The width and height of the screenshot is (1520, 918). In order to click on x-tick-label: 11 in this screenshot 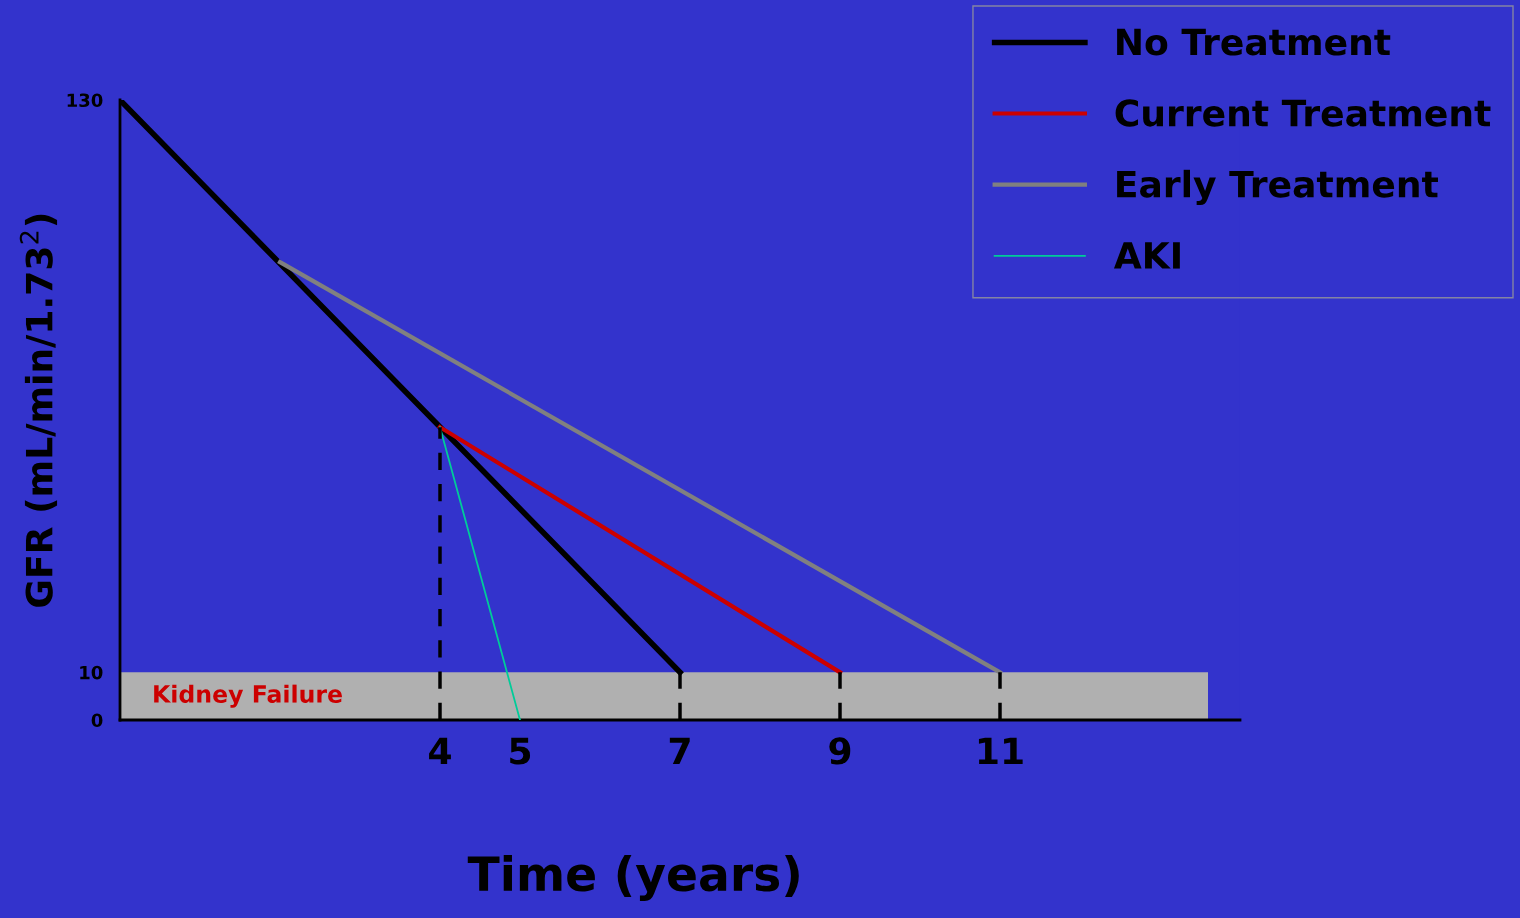, I will do `click(1000, 751)`.